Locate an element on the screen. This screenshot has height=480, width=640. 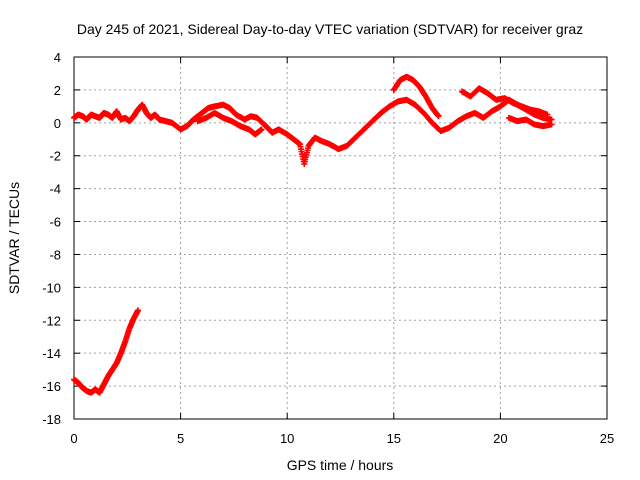
x-tick-label: 5 is located at coordinates (180, 438).